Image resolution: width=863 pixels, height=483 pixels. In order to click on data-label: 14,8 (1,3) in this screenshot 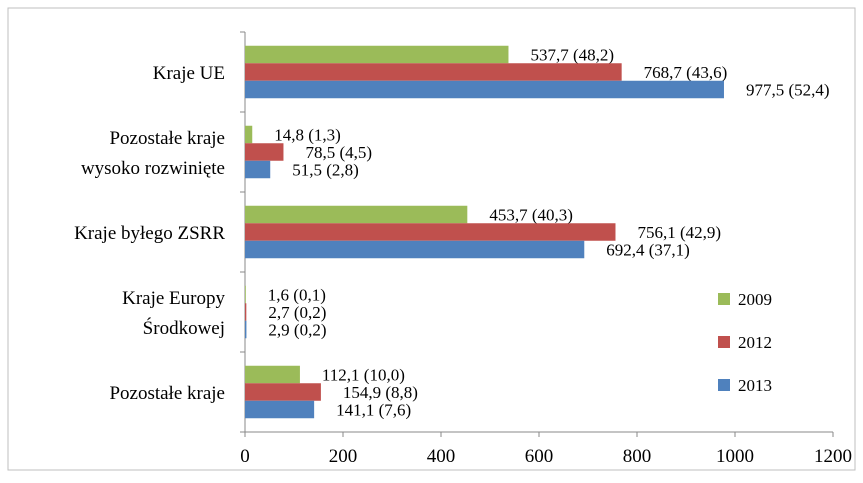, I will do `click(307, 134)`.